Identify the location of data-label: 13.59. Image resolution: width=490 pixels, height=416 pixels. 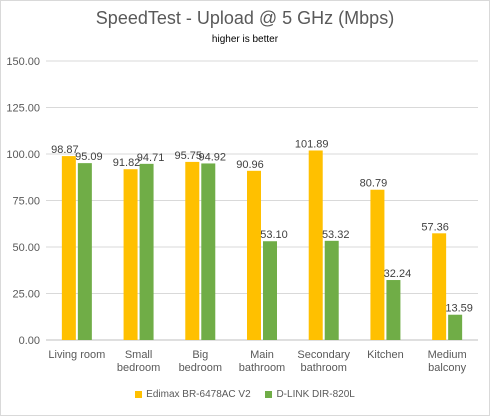
(459, 309).